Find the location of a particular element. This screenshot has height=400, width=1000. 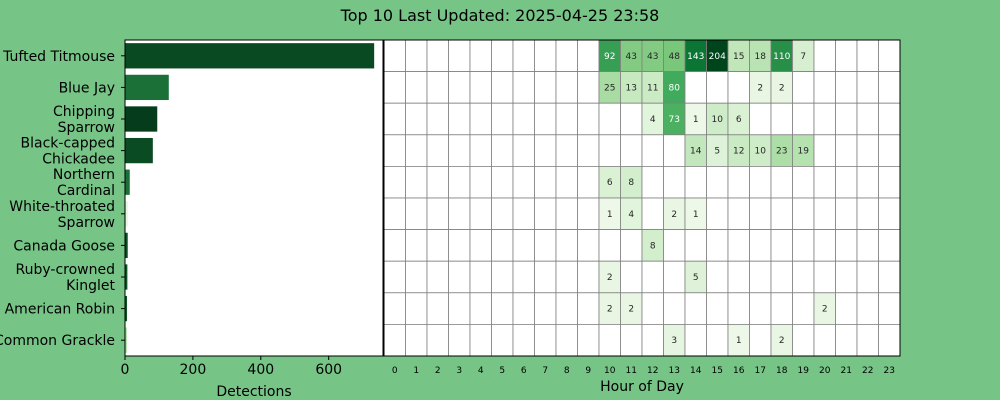

chart-title: Top 10 Last Updated: 2025-04-25 23:58 is located at coordinates (500, 15).